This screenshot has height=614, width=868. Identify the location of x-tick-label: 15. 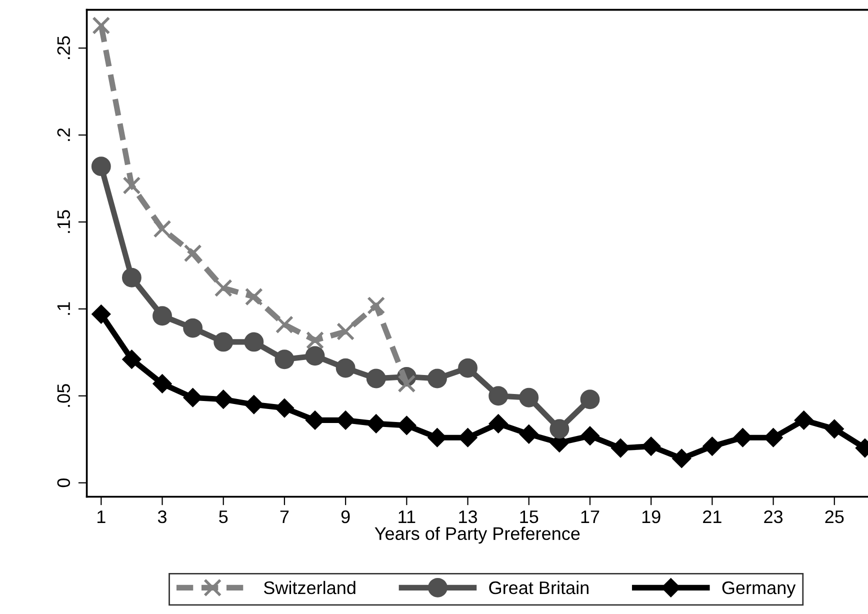
(529, 517).